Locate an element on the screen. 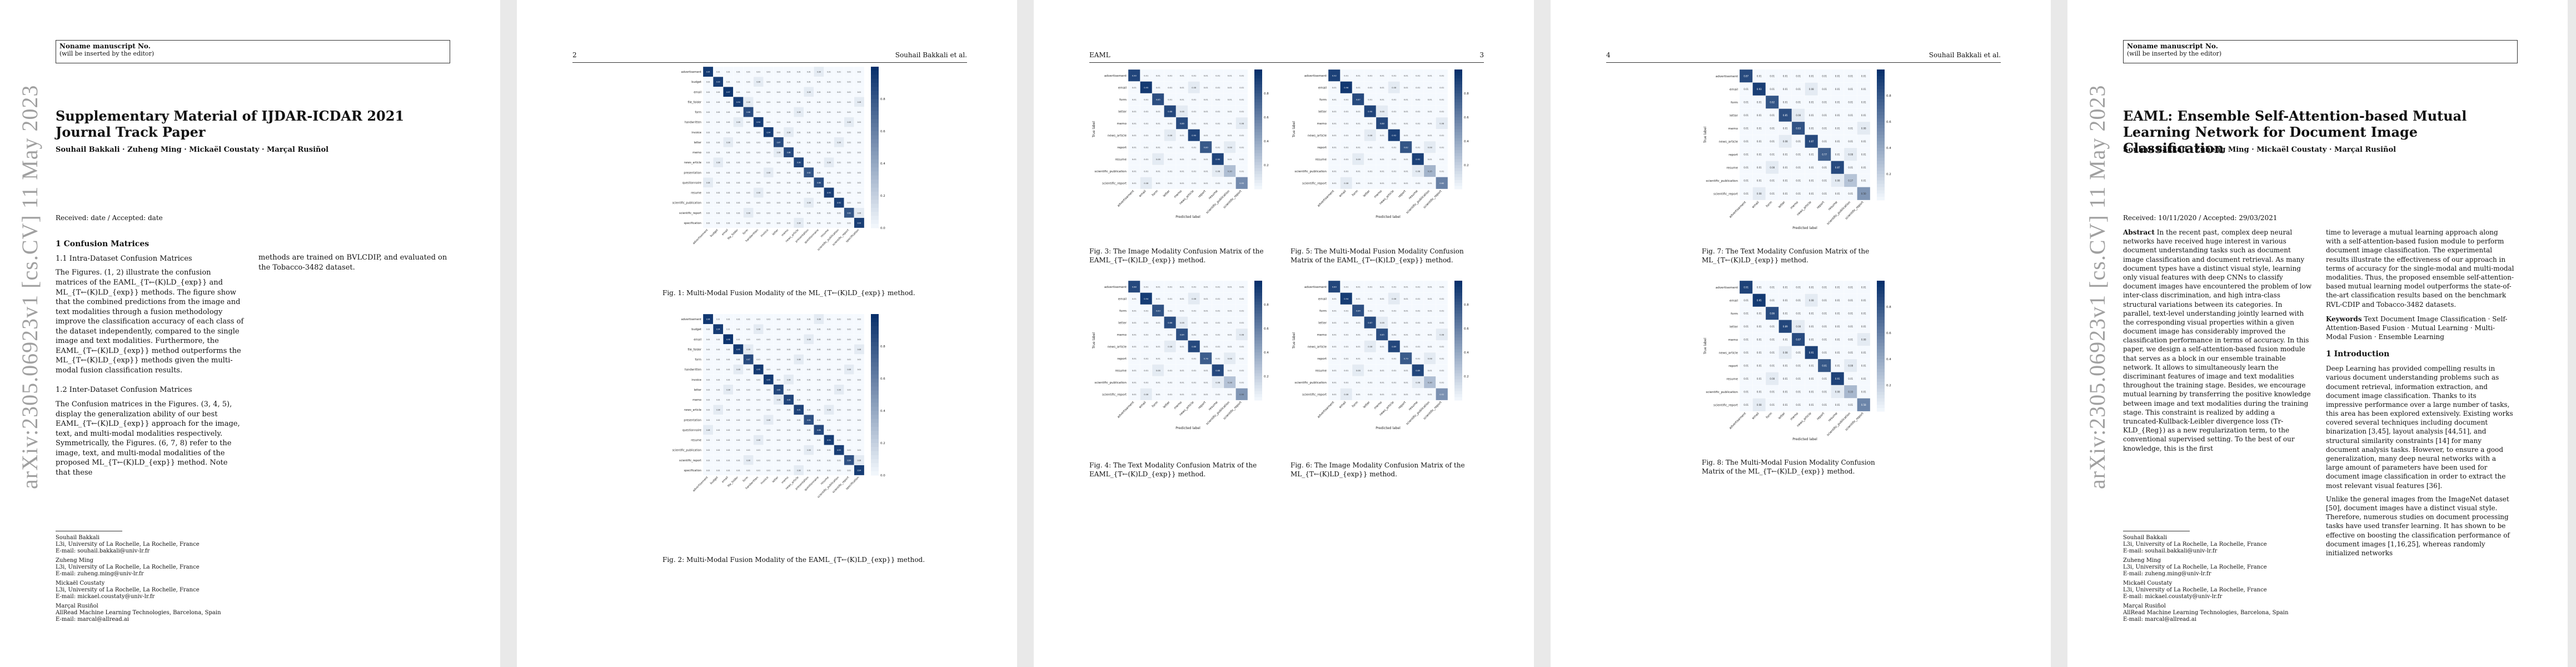 The width and height of the screenshot is (2576, 667). column-tick-label: report is located at coordinates (1202, 194).